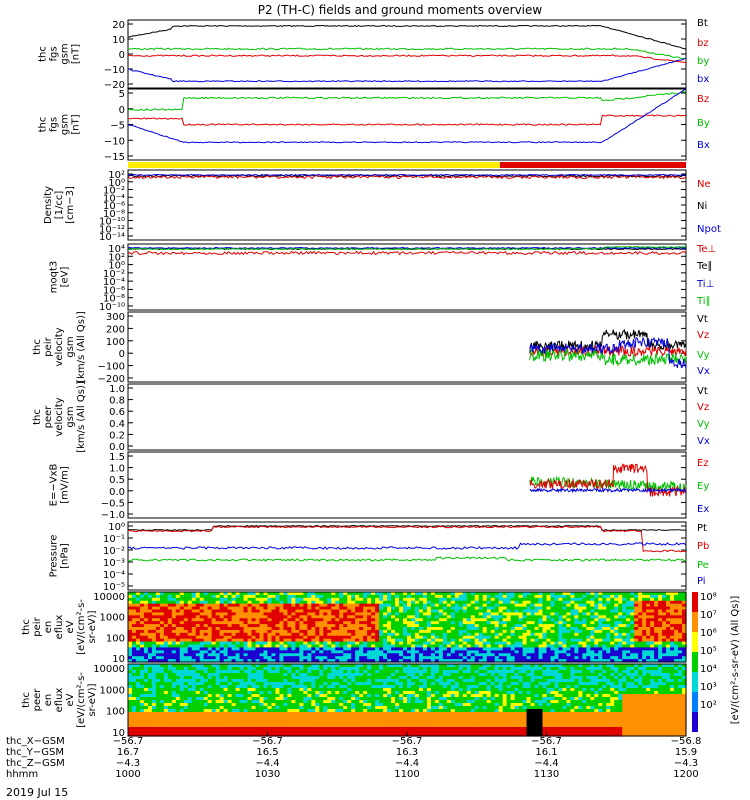 Image resolution: width=750 pixels, height=800 pixels. I want to click on y-axis-label-line: thc, so click(37, 347).